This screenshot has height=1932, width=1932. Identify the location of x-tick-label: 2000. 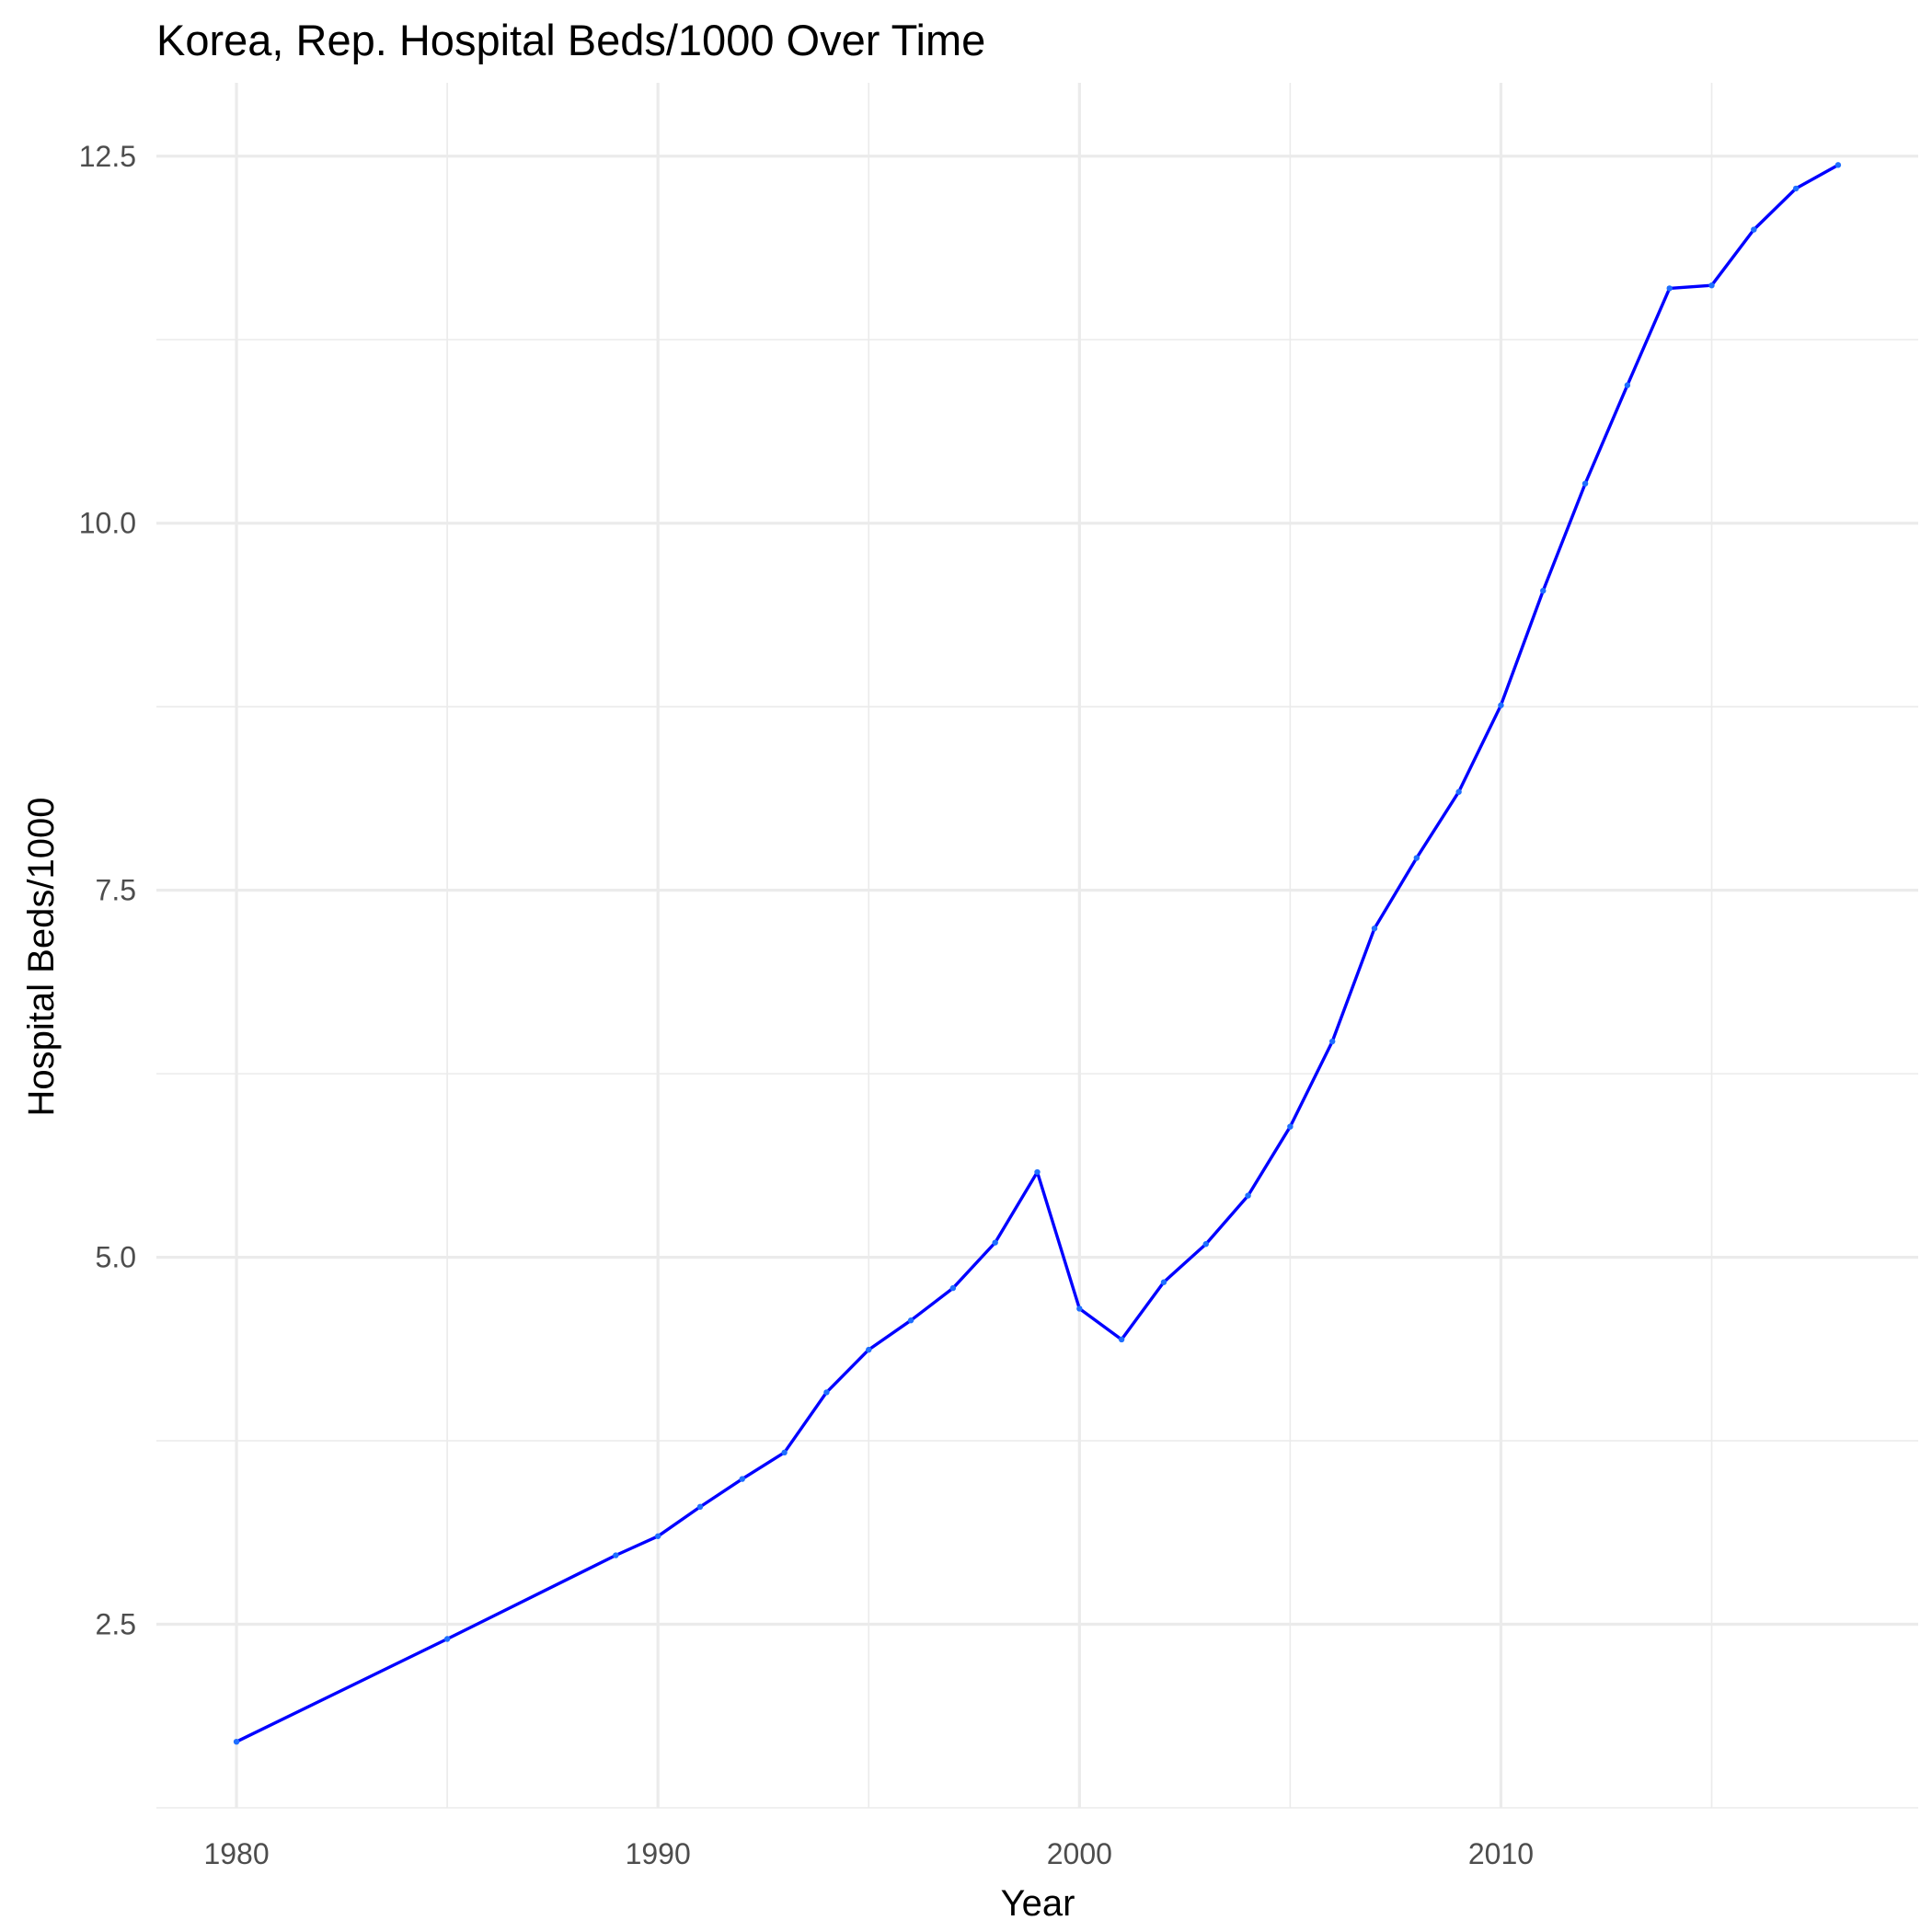
(1079, 1853).